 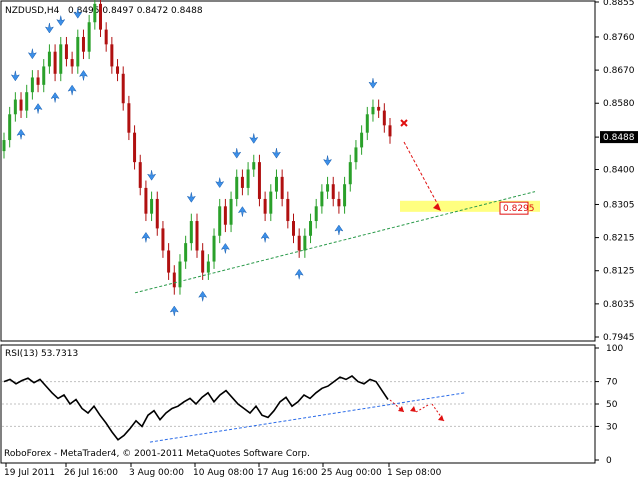 What do you see at coordinates (612, 405) in the screenshot?
I see `rsi-tick-label: 50` at bounding box center [612, 405].